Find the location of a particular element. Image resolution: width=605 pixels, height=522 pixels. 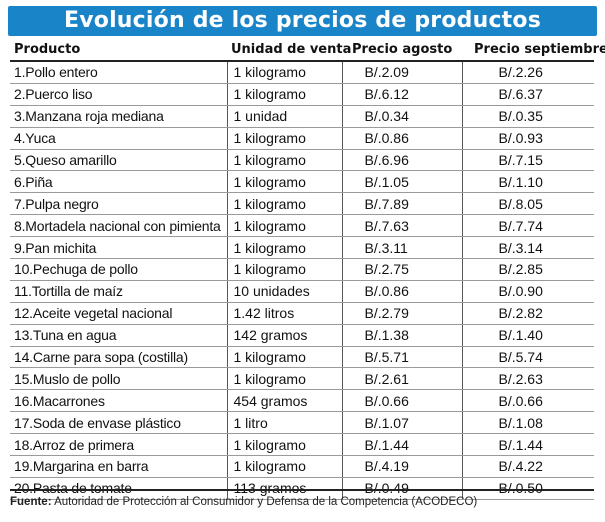

product-cell: 7.Pulpa negro is located at coordinates (118, 204).